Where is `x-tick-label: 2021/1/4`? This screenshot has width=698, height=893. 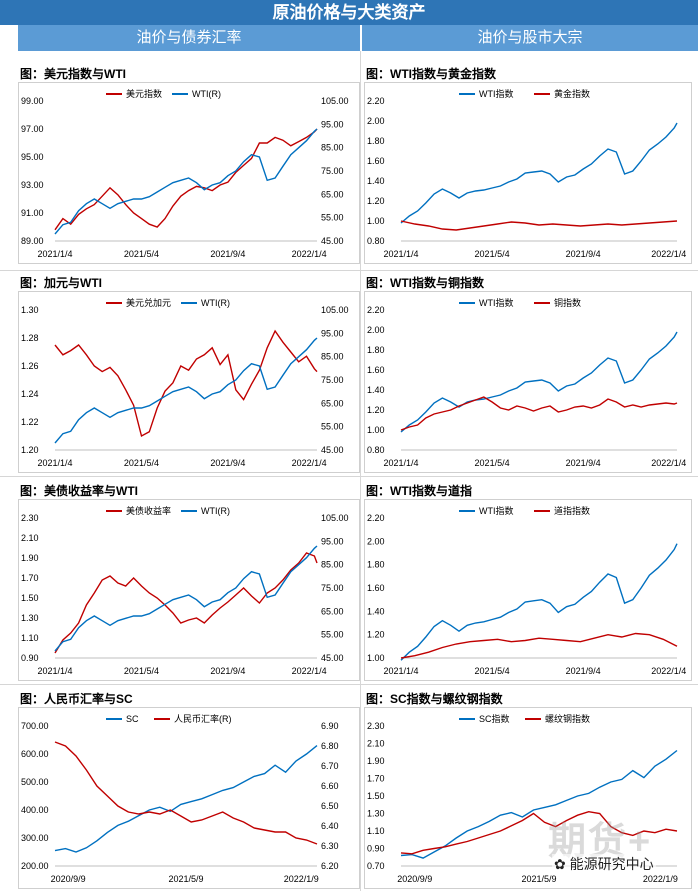
x-tick-label: 2021/1/4 is located at coordinates (400, 463).